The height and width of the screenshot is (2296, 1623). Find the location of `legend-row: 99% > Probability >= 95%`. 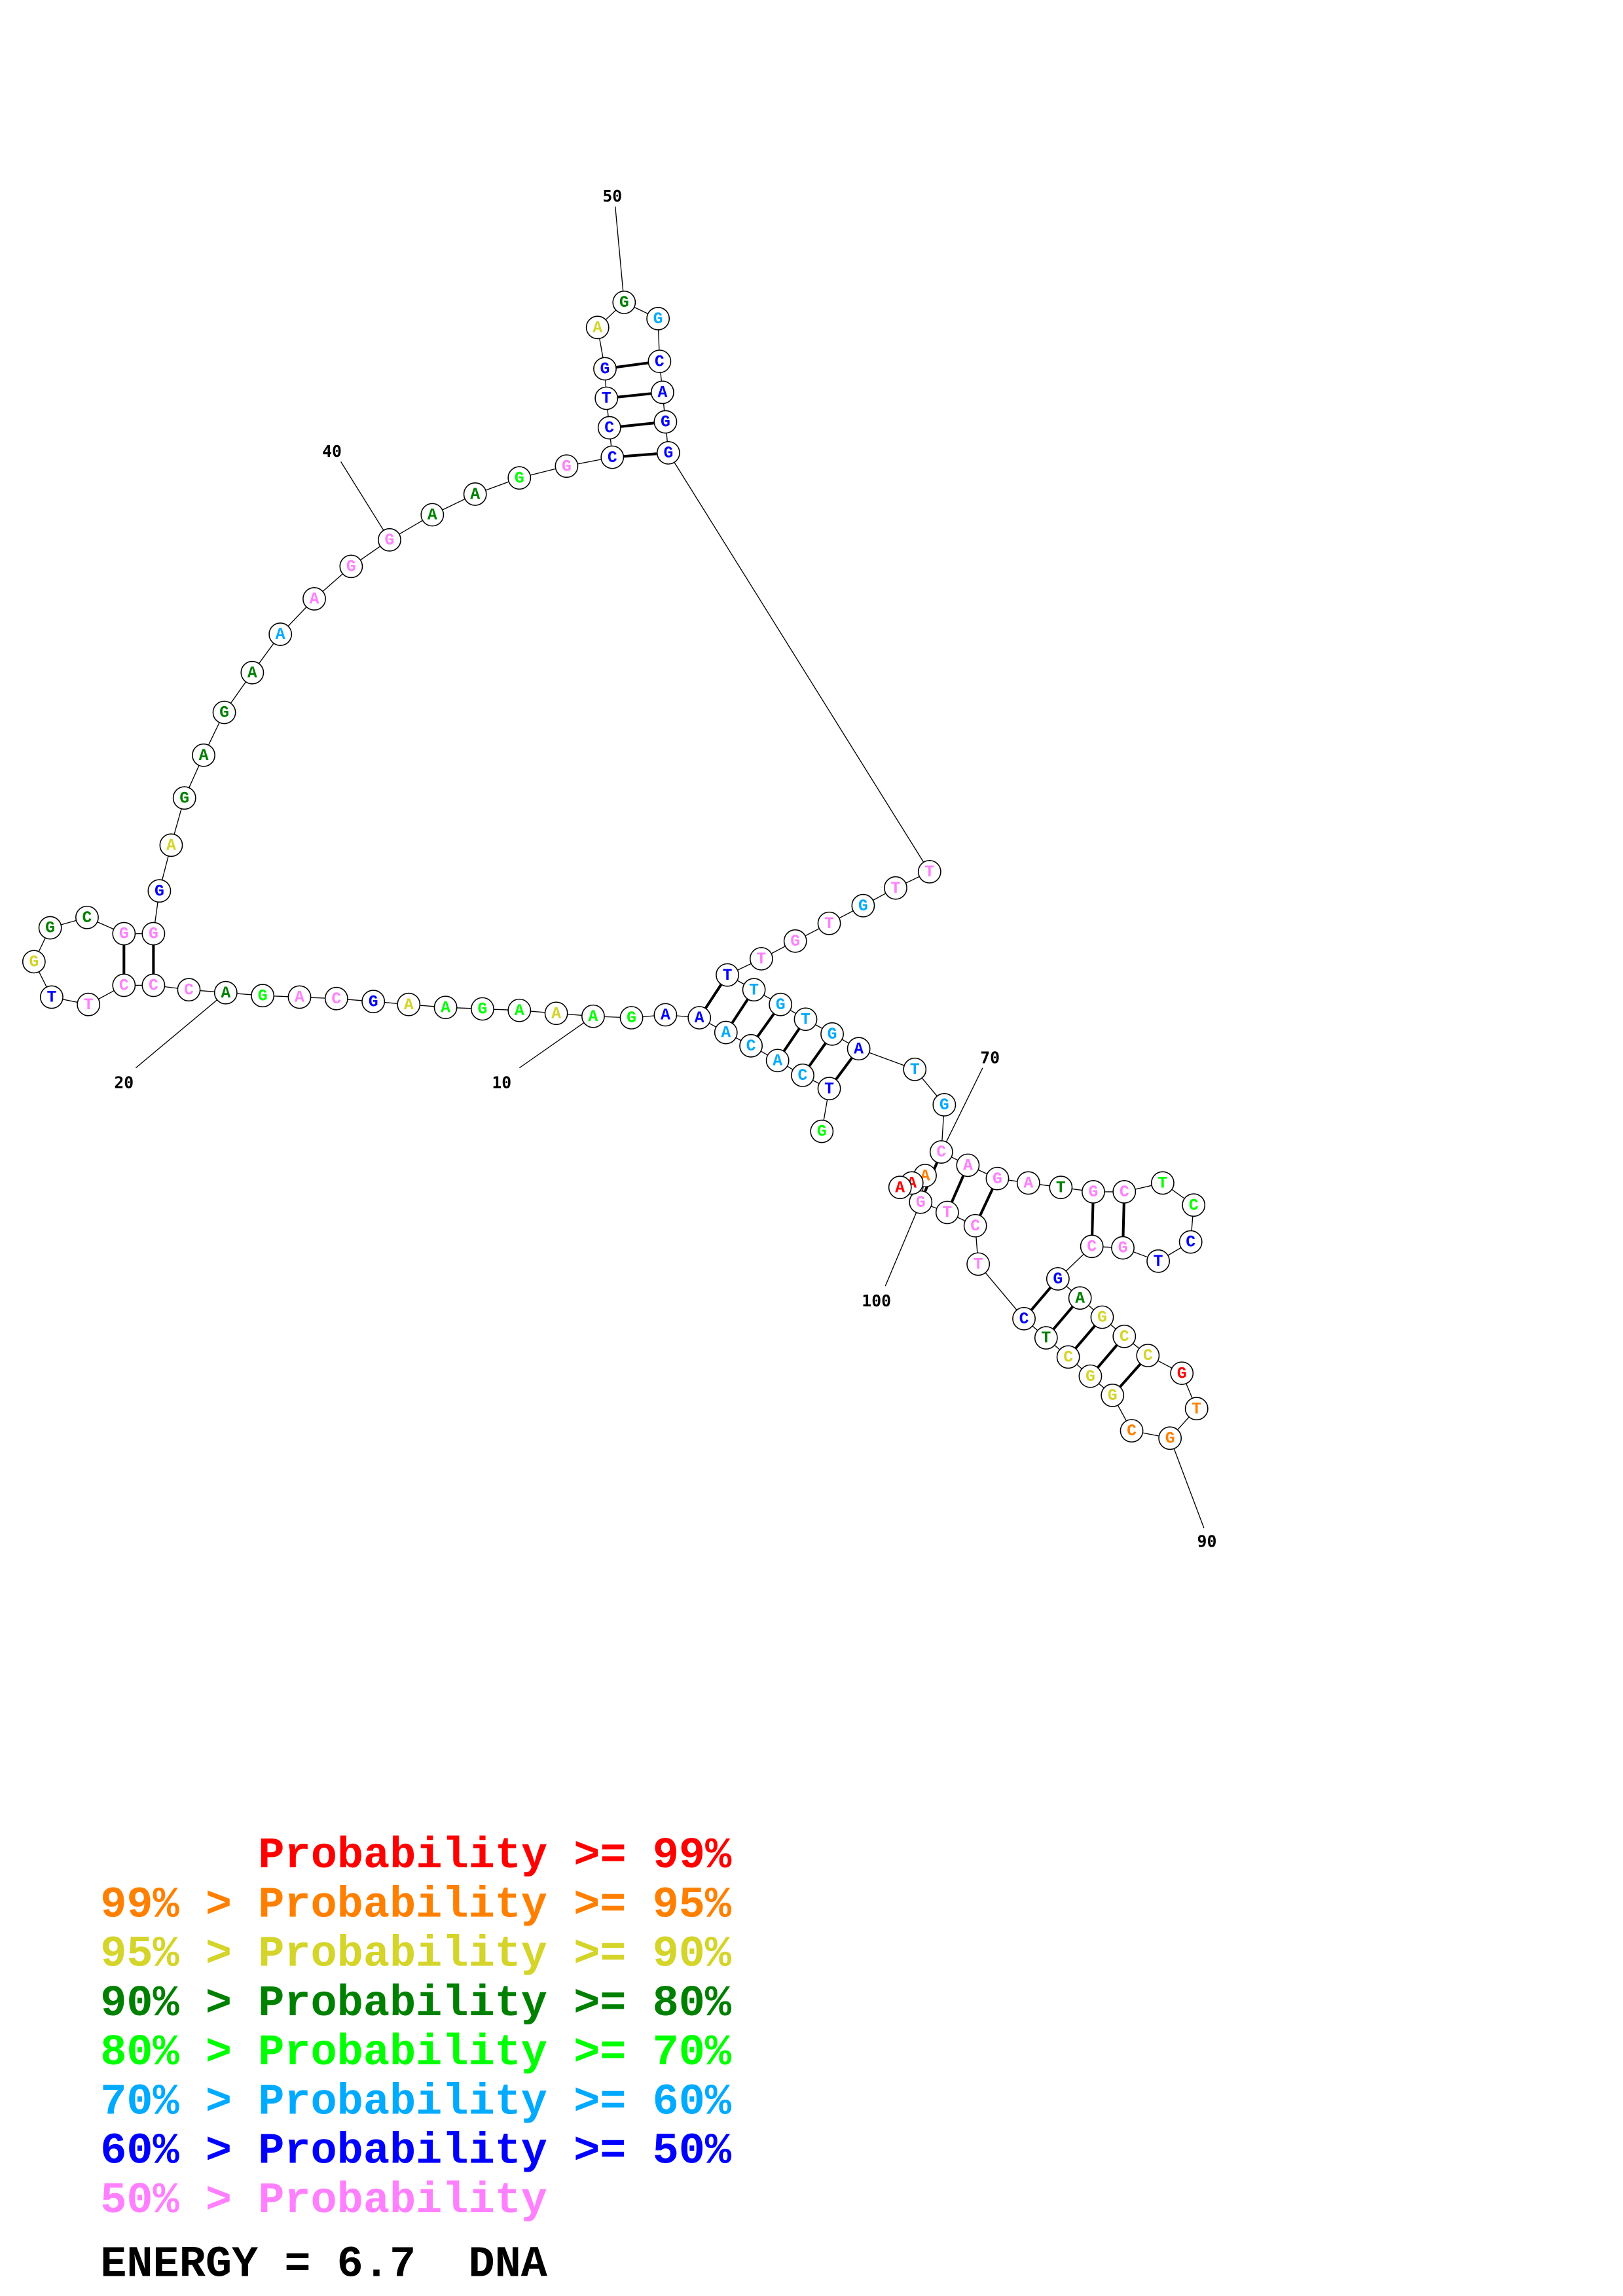

legend-row: 99% > Probability >= 95% is located at coordinates (416, 1905).